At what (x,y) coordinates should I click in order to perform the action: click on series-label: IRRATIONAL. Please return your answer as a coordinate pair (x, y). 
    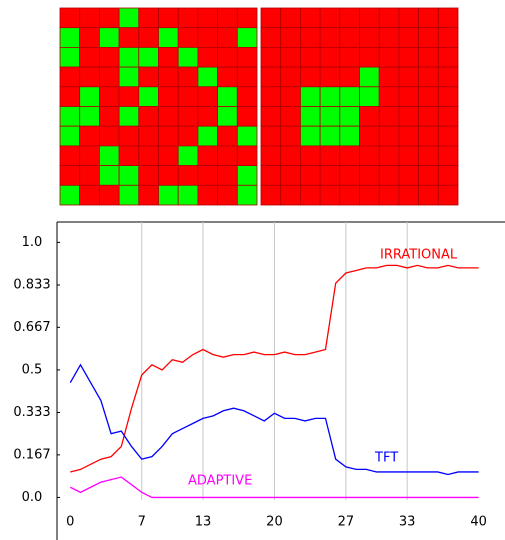
    Looking at the image, I should click on (419, 255).